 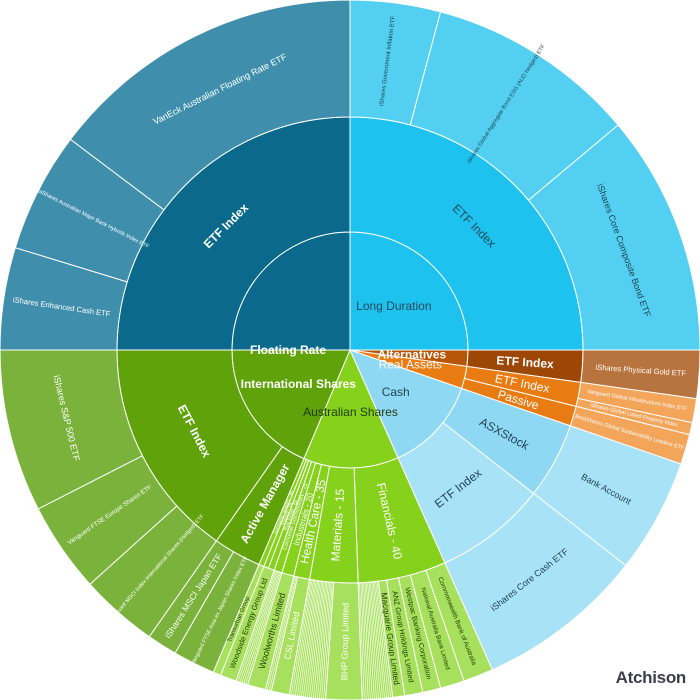 I want to click on label-ld: Long Duration, so click(x=393, y=306).